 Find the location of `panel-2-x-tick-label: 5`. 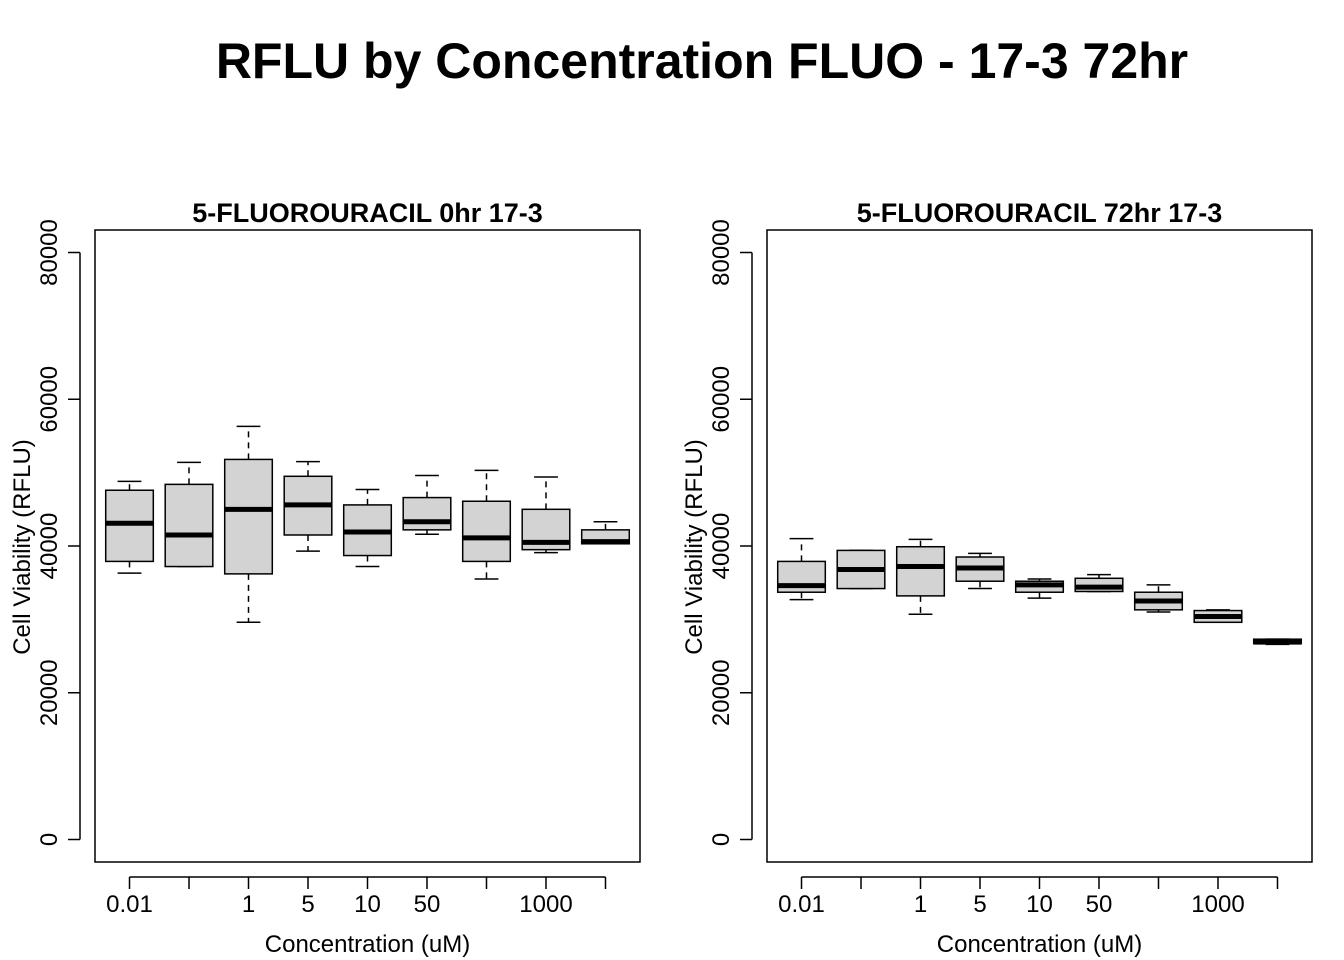

panel-2-x-tick-label: 5 is located at coordinates (979, 904).